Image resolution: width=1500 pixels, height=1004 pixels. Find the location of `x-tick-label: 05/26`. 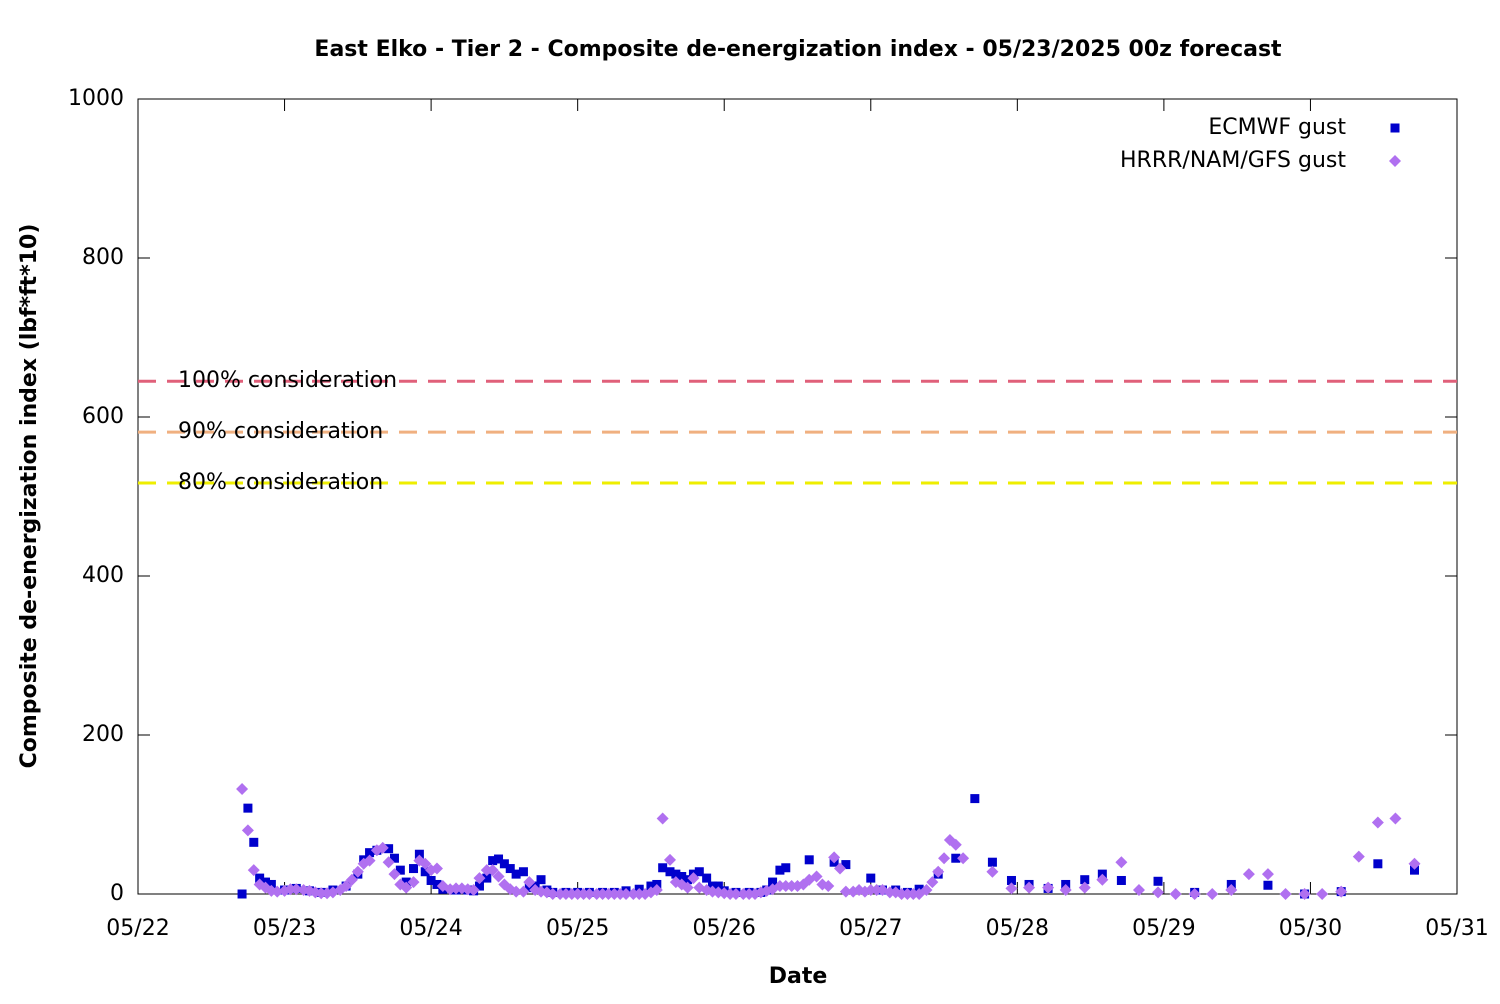

x-tick-label: 05/26 is located at coordinates (724, 928).